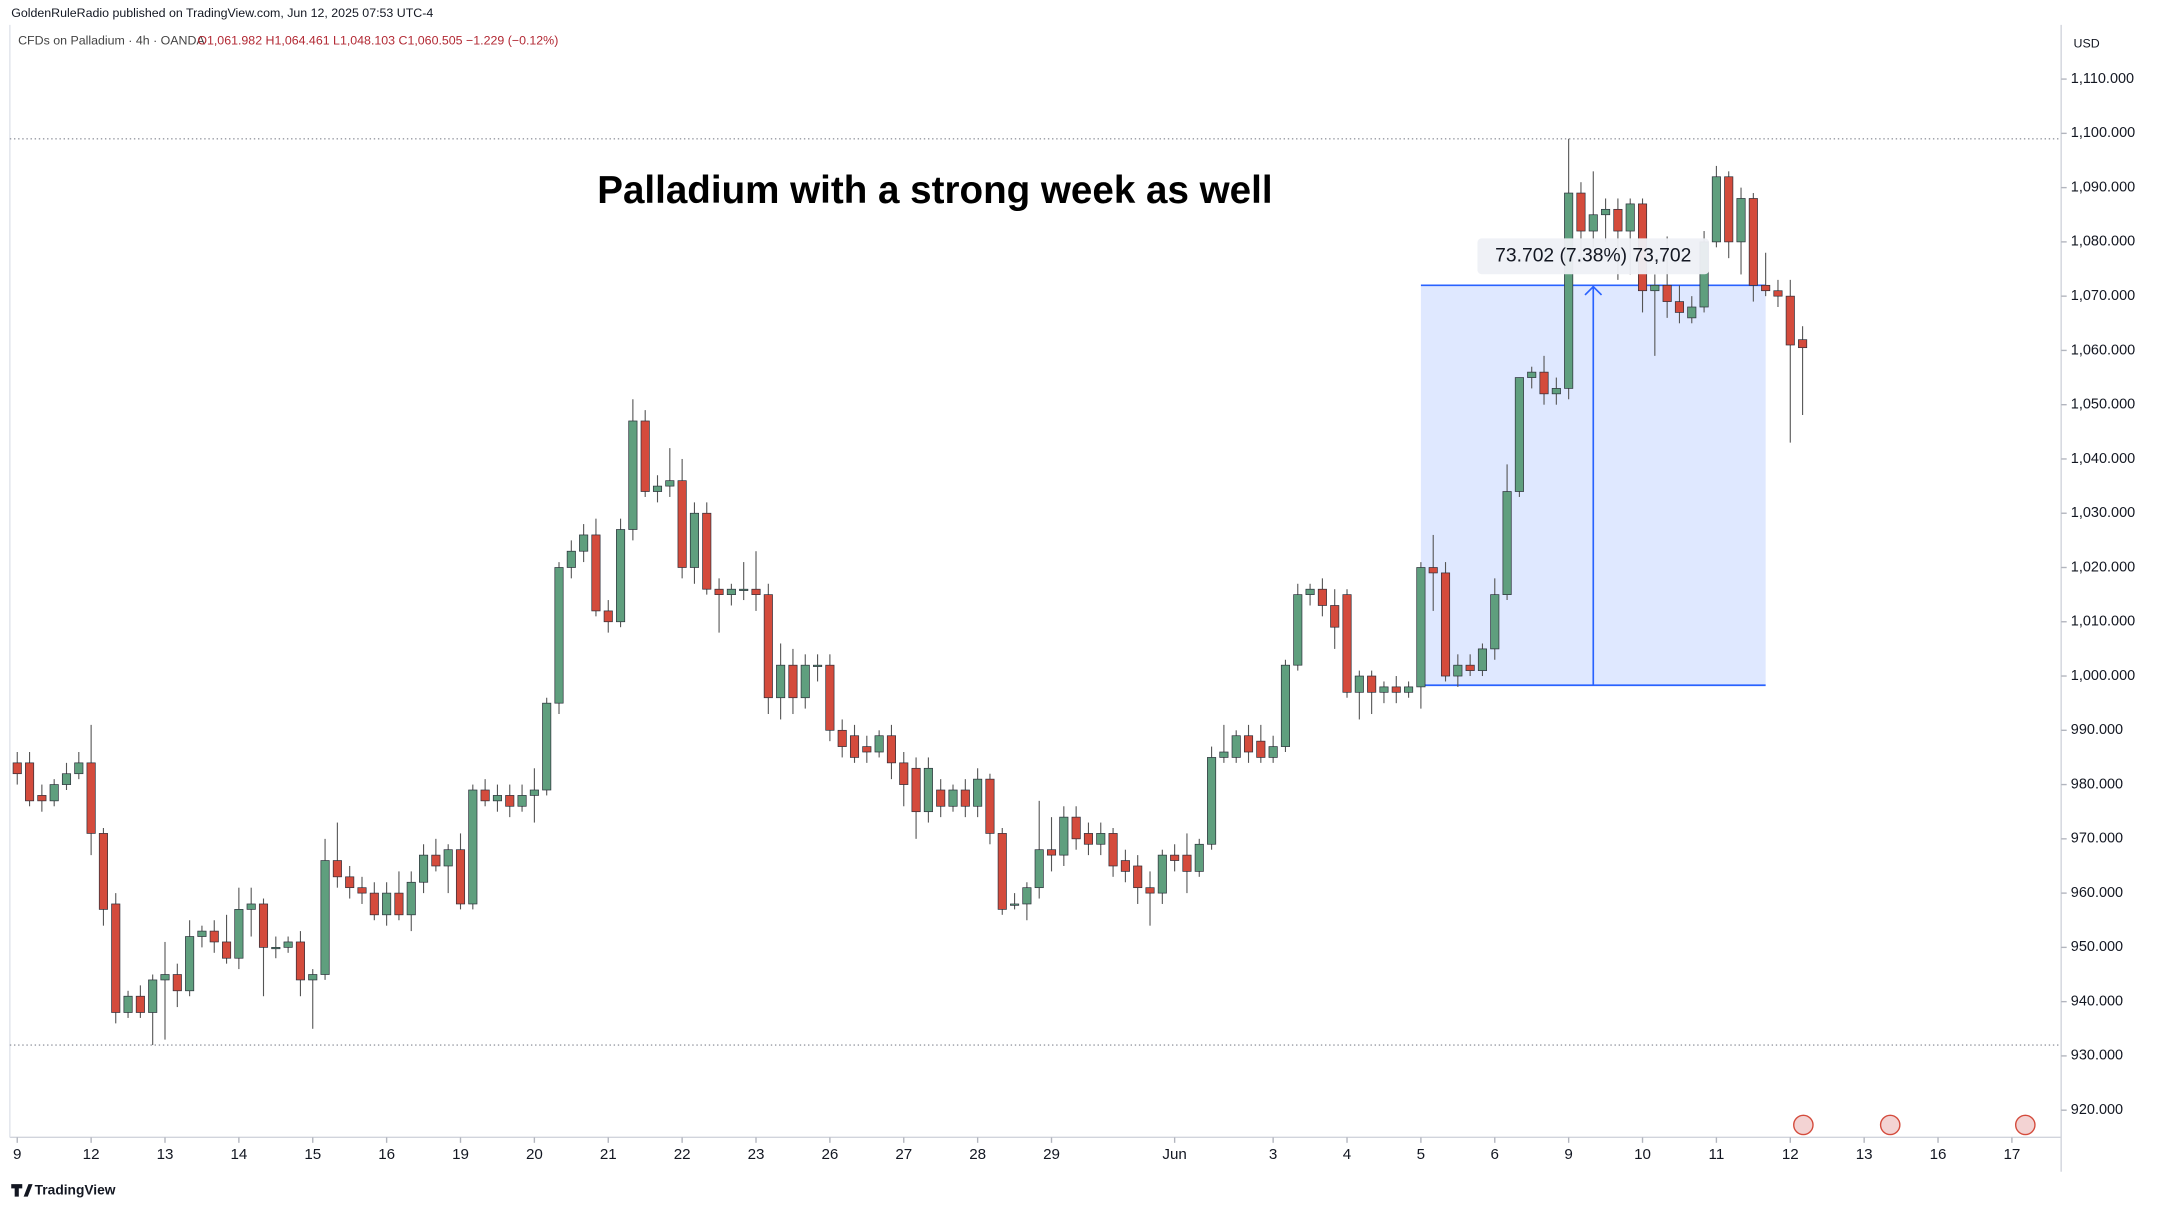 Image resolution: width=2162 pixels, height=1209 pixels. What do you see at coordinates (2097, 730) in the screenshot?
I see `y-tick-label: 990.000` at bounding box center [2097, 730].